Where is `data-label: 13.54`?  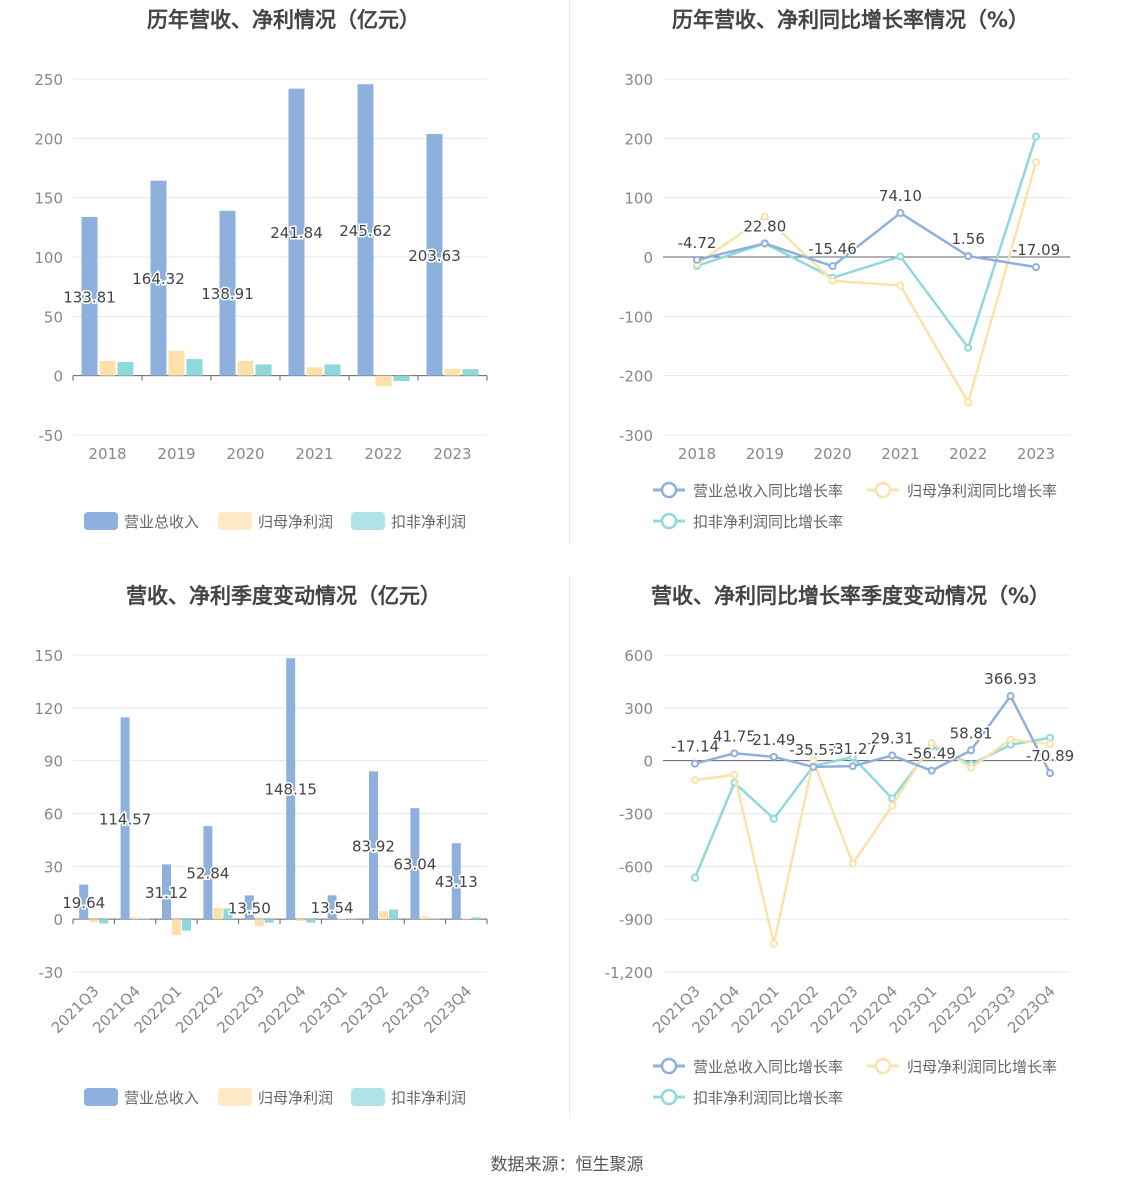
data-label: 13.54 is located at coordinates (332, 908).